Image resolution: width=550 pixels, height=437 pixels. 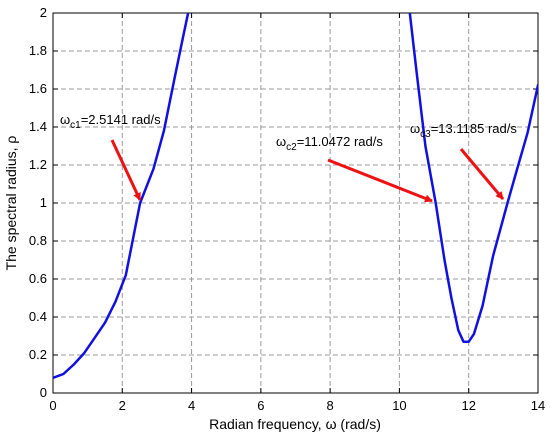 What do you see at coordinates (340, 141) in the screenshot?
I see `annotation-text-wc2: =11.0472 rad/s` at bounding box center [340, 141].